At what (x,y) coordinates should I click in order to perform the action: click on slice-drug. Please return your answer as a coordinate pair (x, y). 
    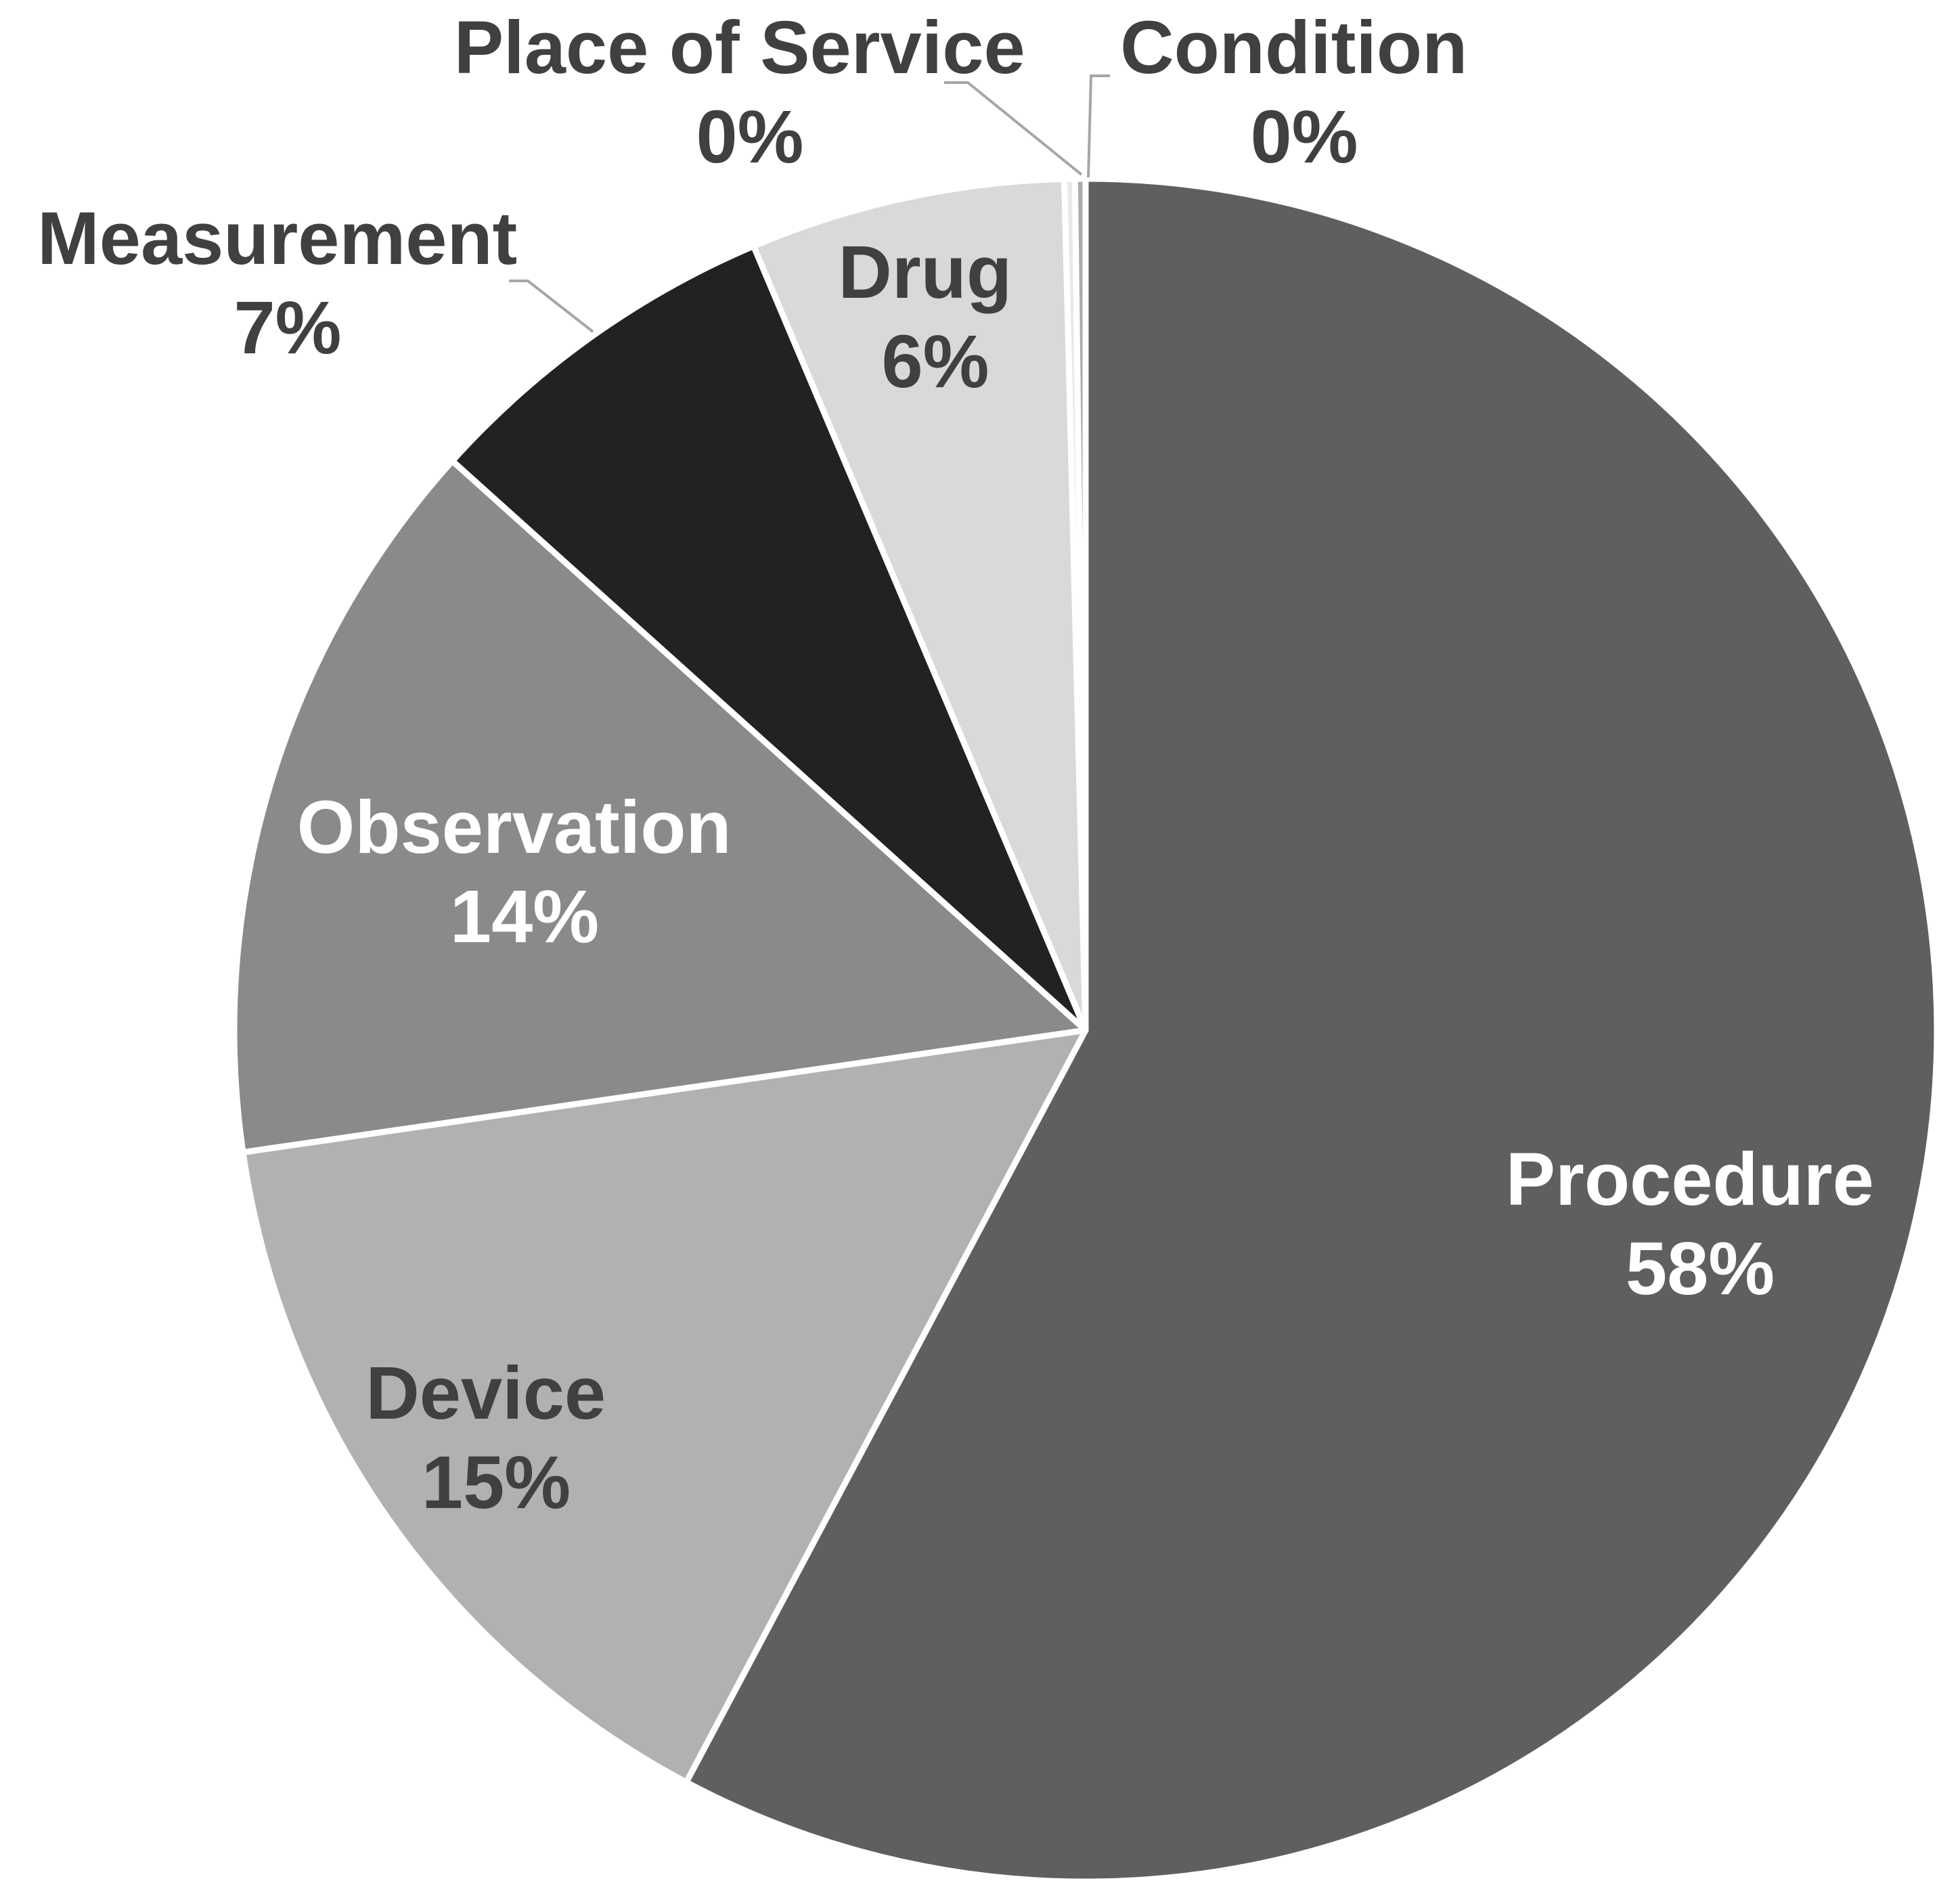
    Looking at the image, I should click on (920, 604).